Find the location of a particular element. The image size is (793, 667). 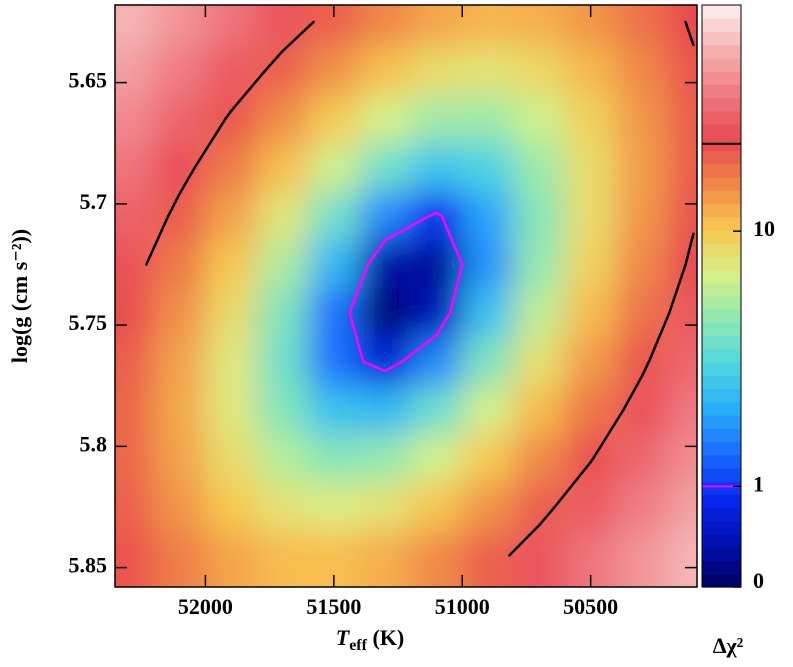

x-label-unit: (K) is located at coordinates (385, 637).